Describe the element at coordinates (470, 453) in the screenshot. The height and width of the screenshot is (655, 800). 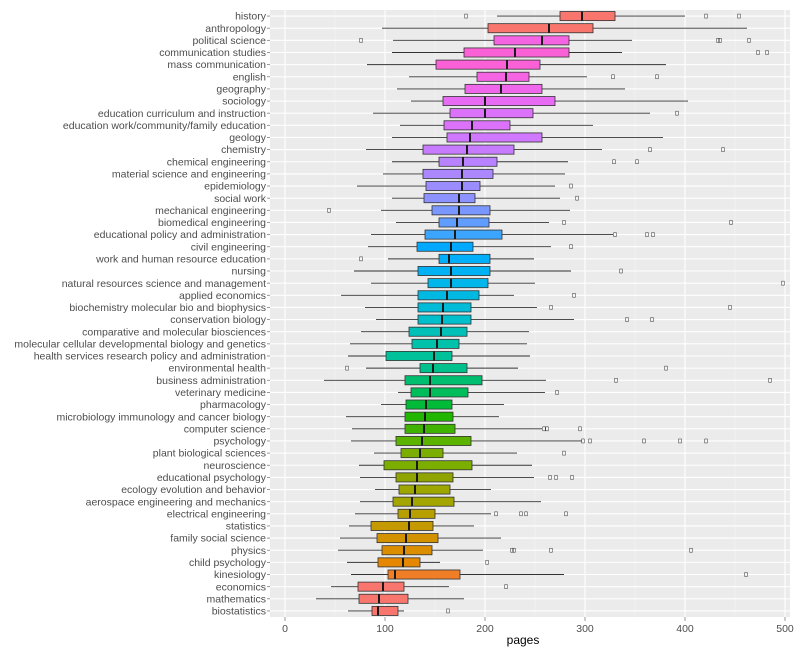
I see `box-plant-biological-sciences` at that location.